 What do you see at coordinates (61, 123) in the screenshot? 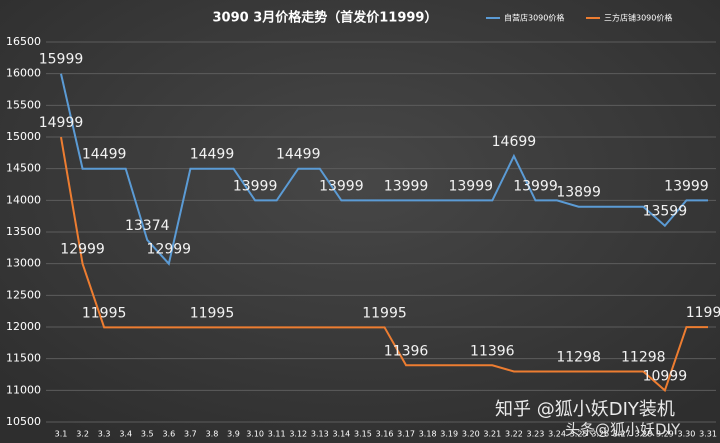
I see `data-label: 14999` at bounding box center [61, 123].